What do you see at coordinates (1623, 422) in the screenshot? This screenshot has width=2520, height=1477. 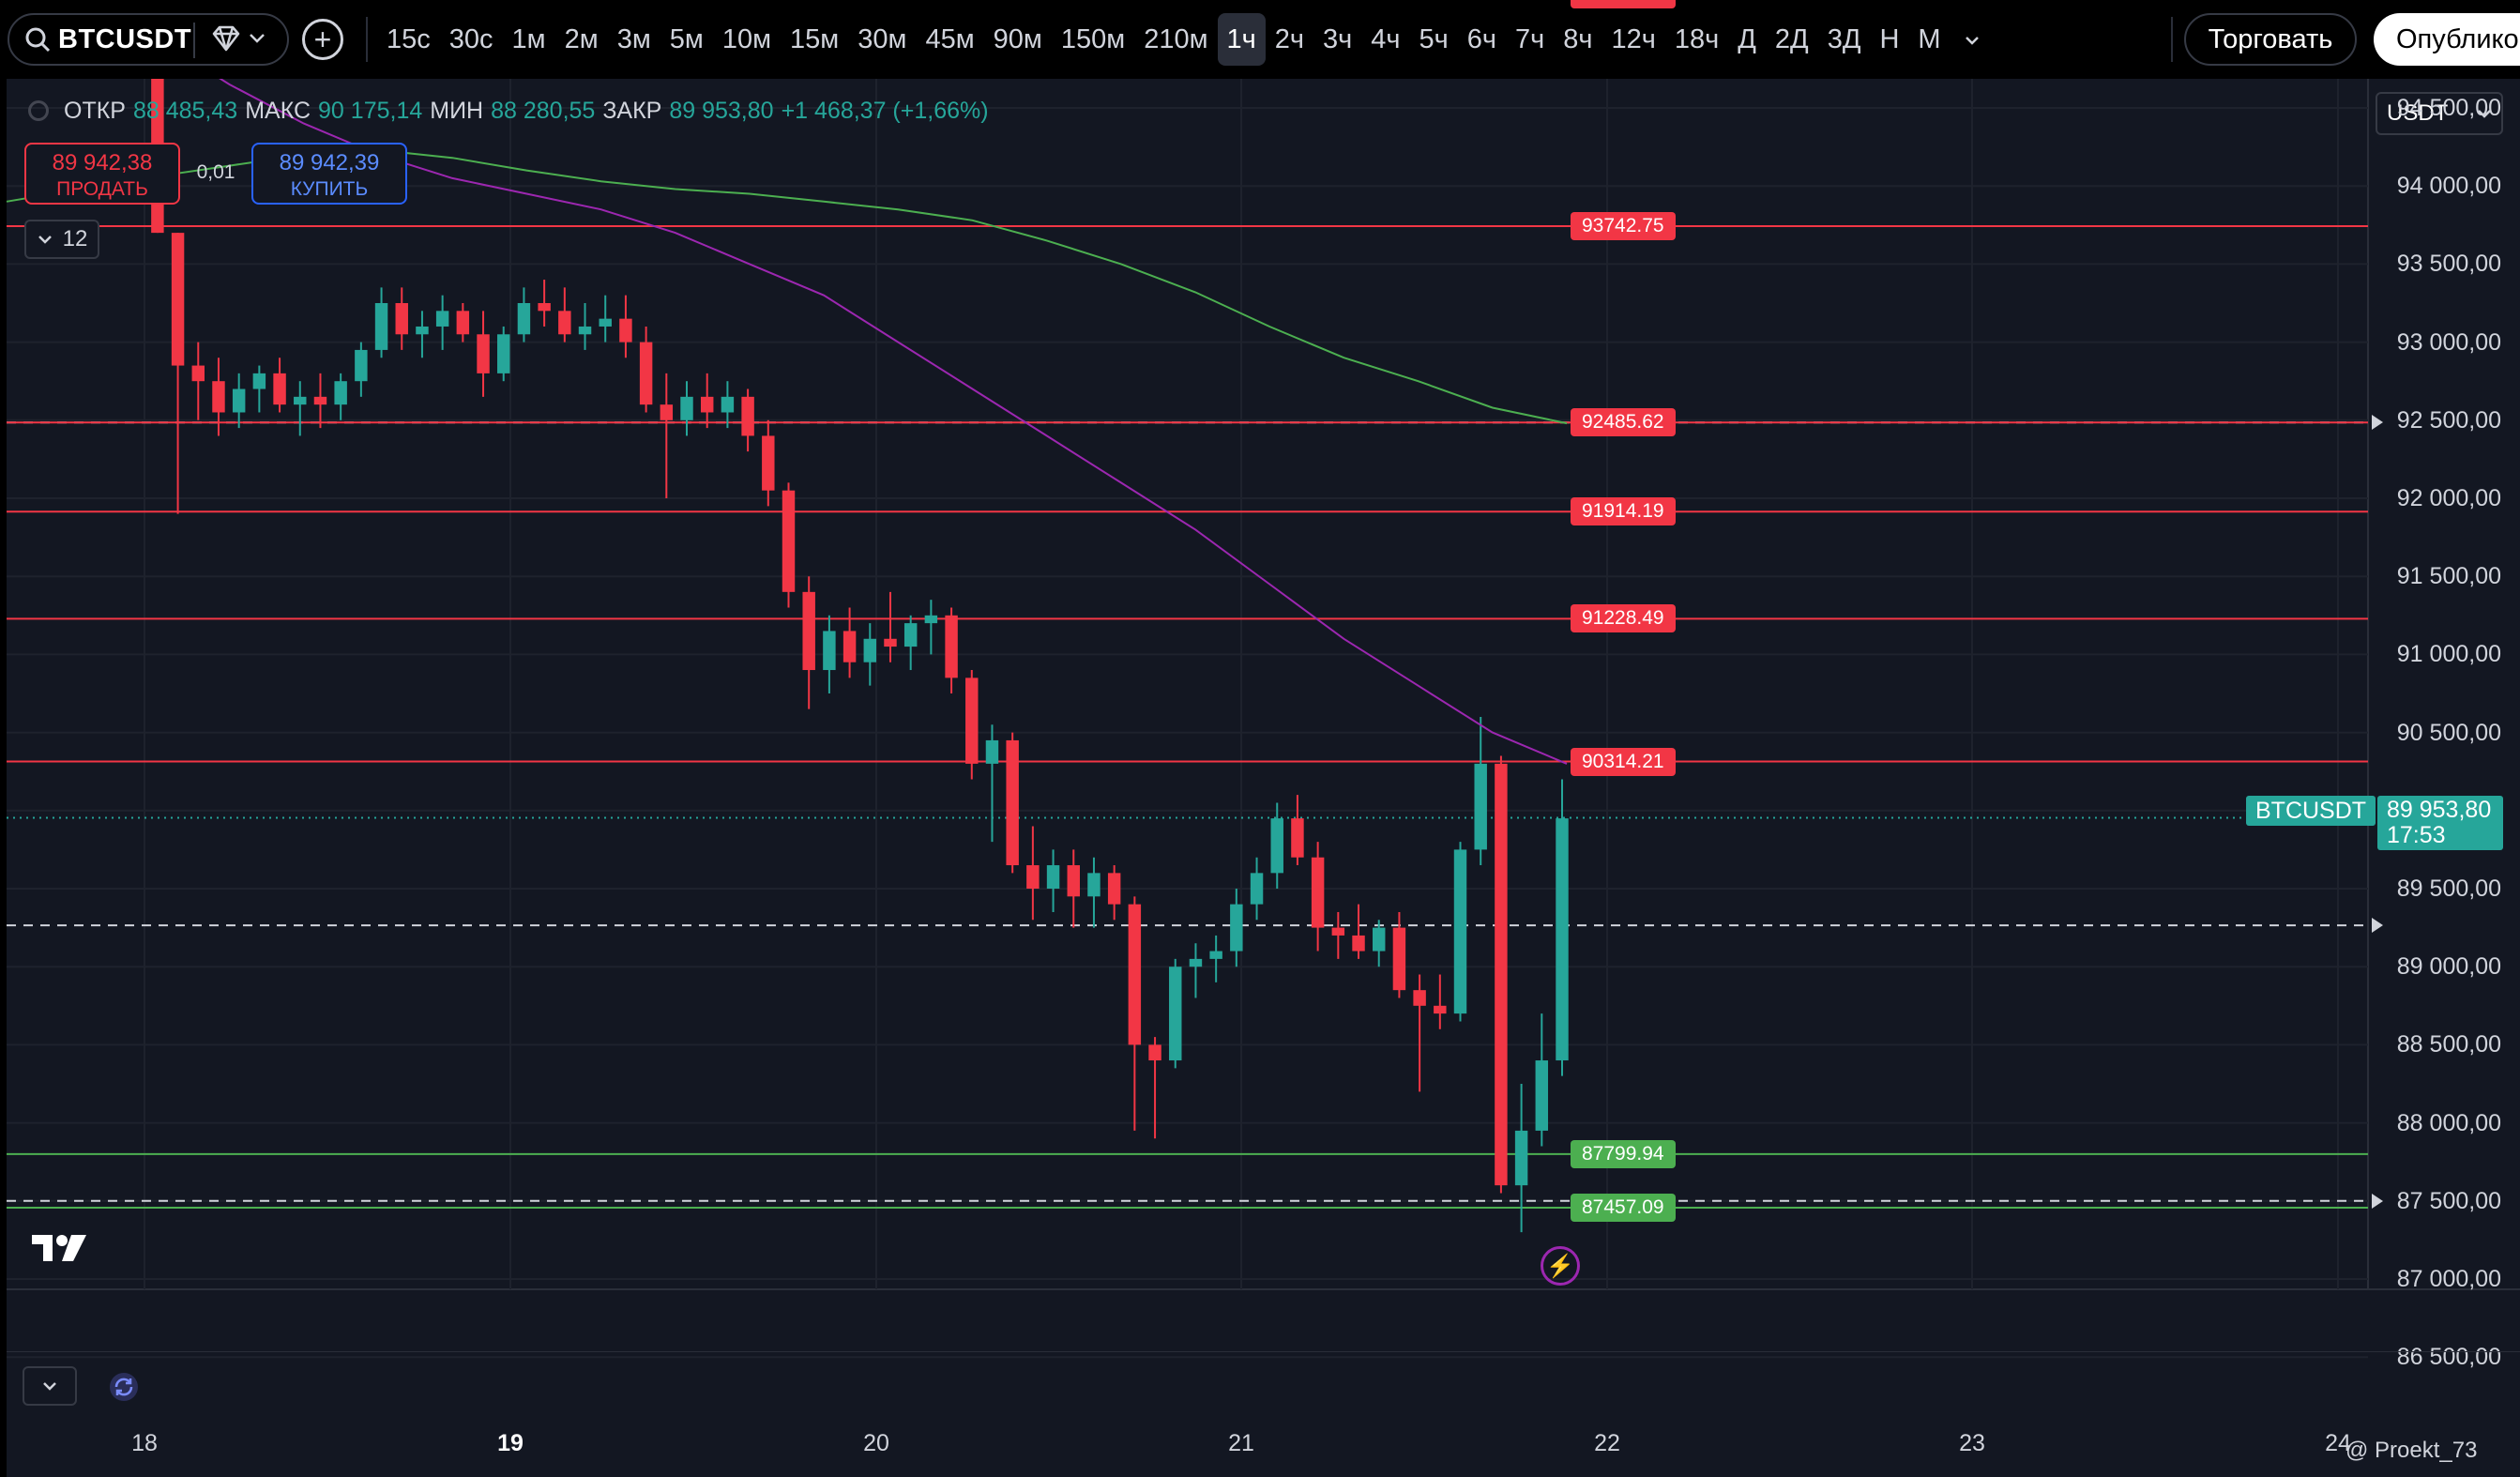 I see `level-price-tag-2: 92485.62` at bounding box center [1623, 422].